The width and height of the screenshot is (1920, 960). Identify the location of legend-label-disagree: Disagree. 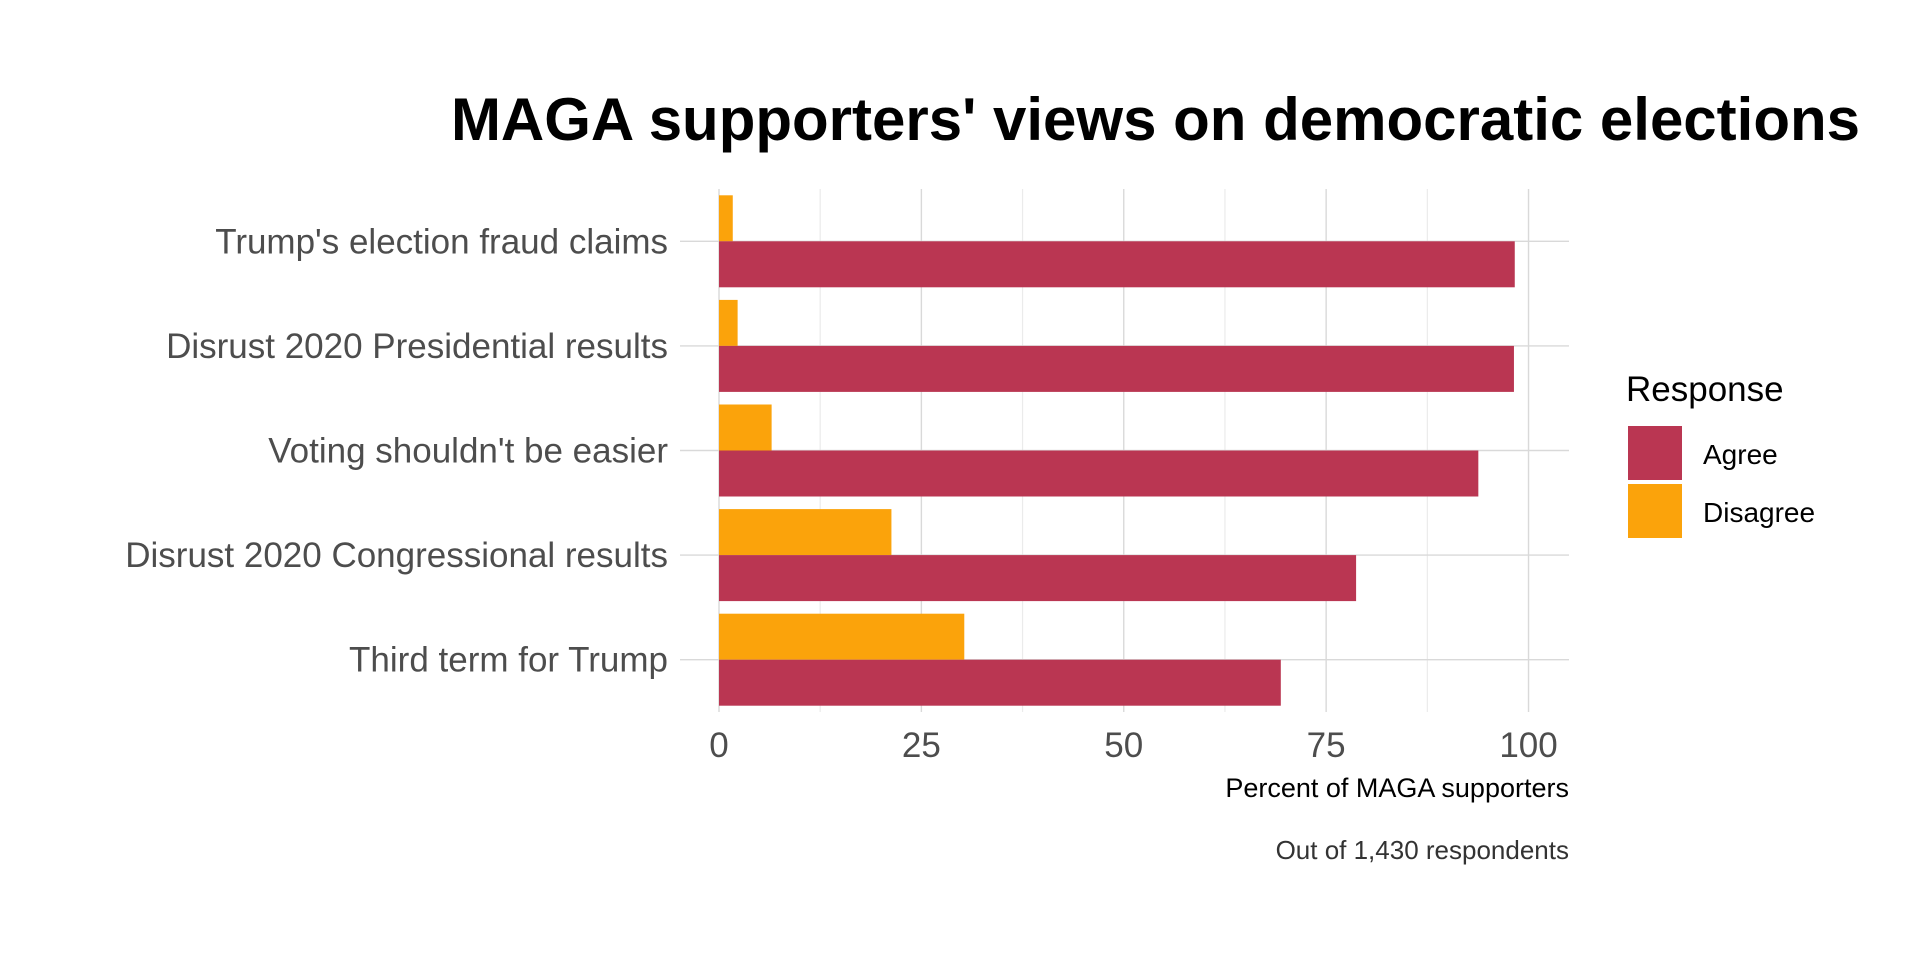
(1759, 512).